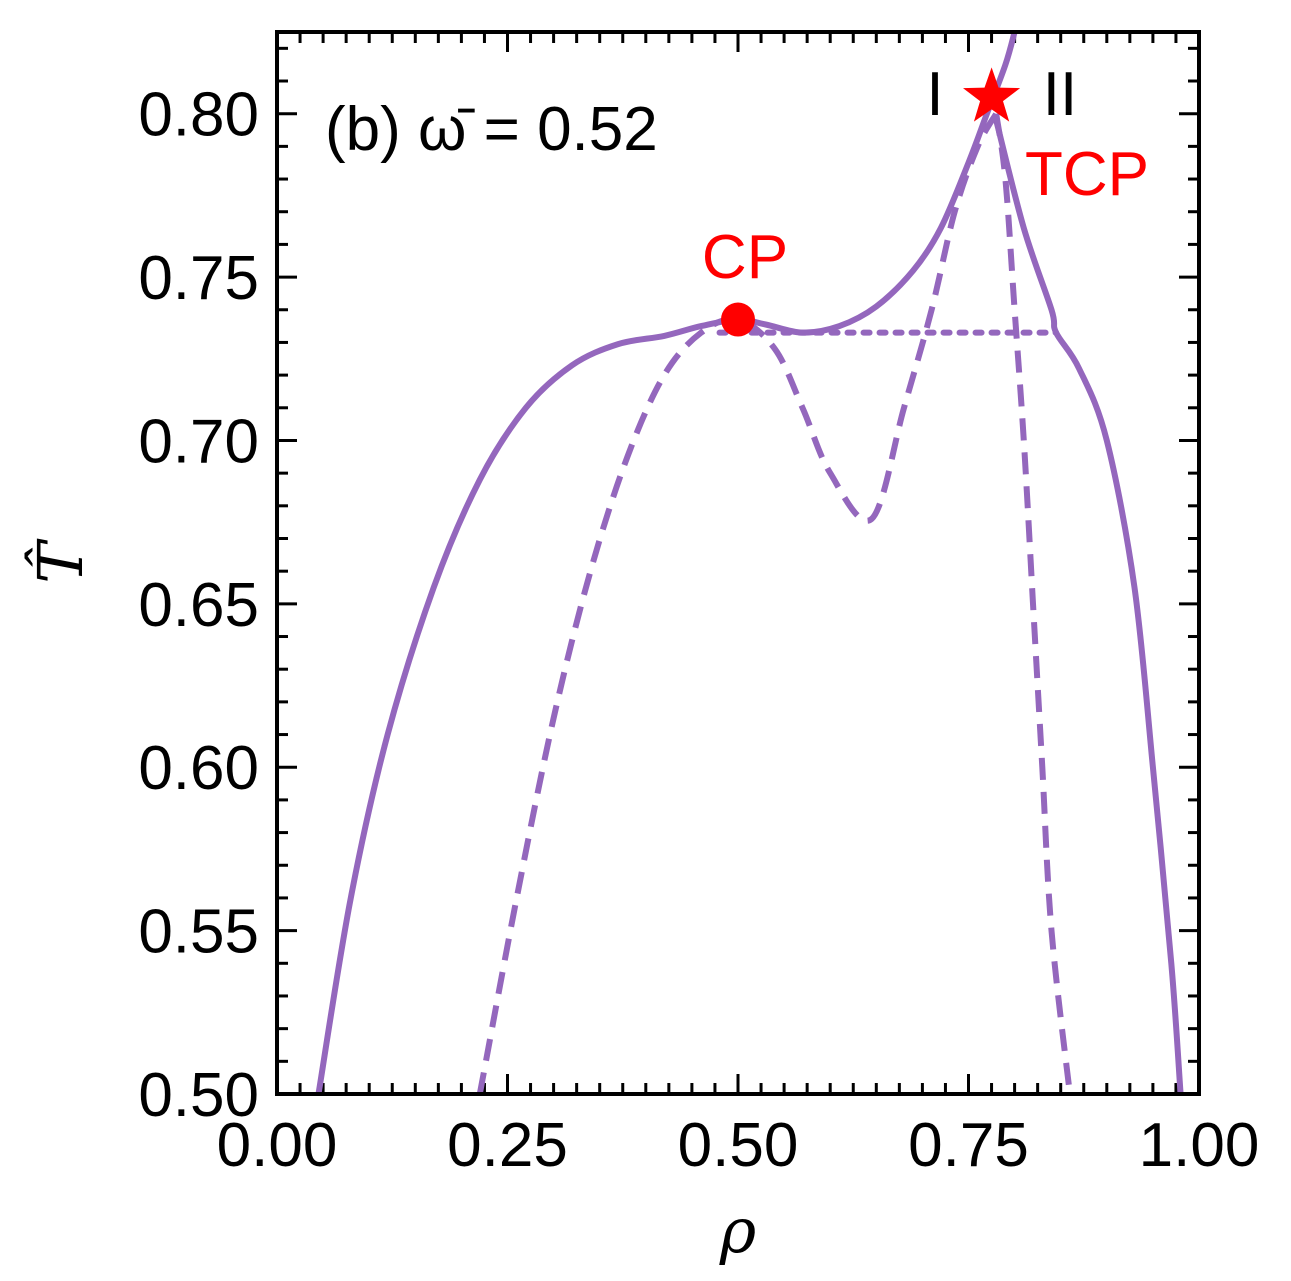 This screenshot has width=1291, height=1281. Describe the element at coordinates (738, 1145) in the screenshot. I see `x-tick-label: 0.50` at that location.